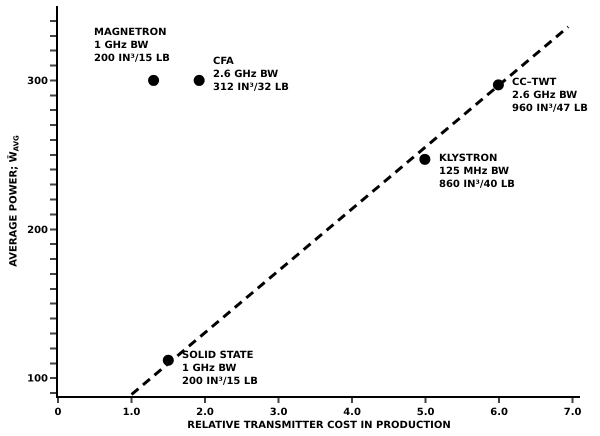 This screenshot has height=436, width=600. What do you see at coordinates (131, 412) in the screenshot?
I see `x-tick-label: 1.0` at bounding box center [131, 412].